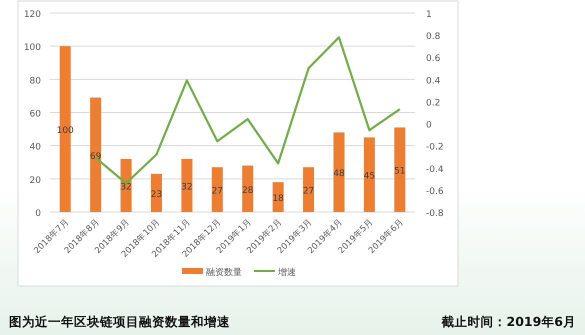 This screenshot has height=335, width=585. I want to click on y-tick-label: 40, so click(36, 147).